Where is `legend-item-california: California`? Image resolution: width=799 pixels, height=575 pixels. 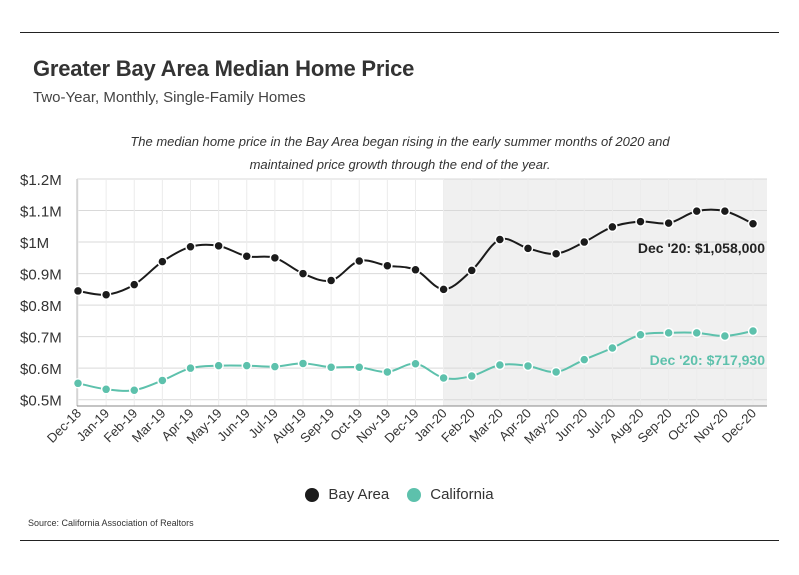
legend-item-california: California is located at coordinates (450, 494).